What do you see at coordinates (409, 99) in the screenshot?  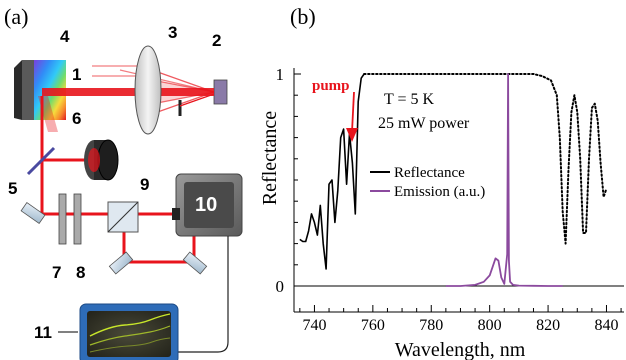 I see `temperature-label: T = 5 K` at bounding box center [409, 99].